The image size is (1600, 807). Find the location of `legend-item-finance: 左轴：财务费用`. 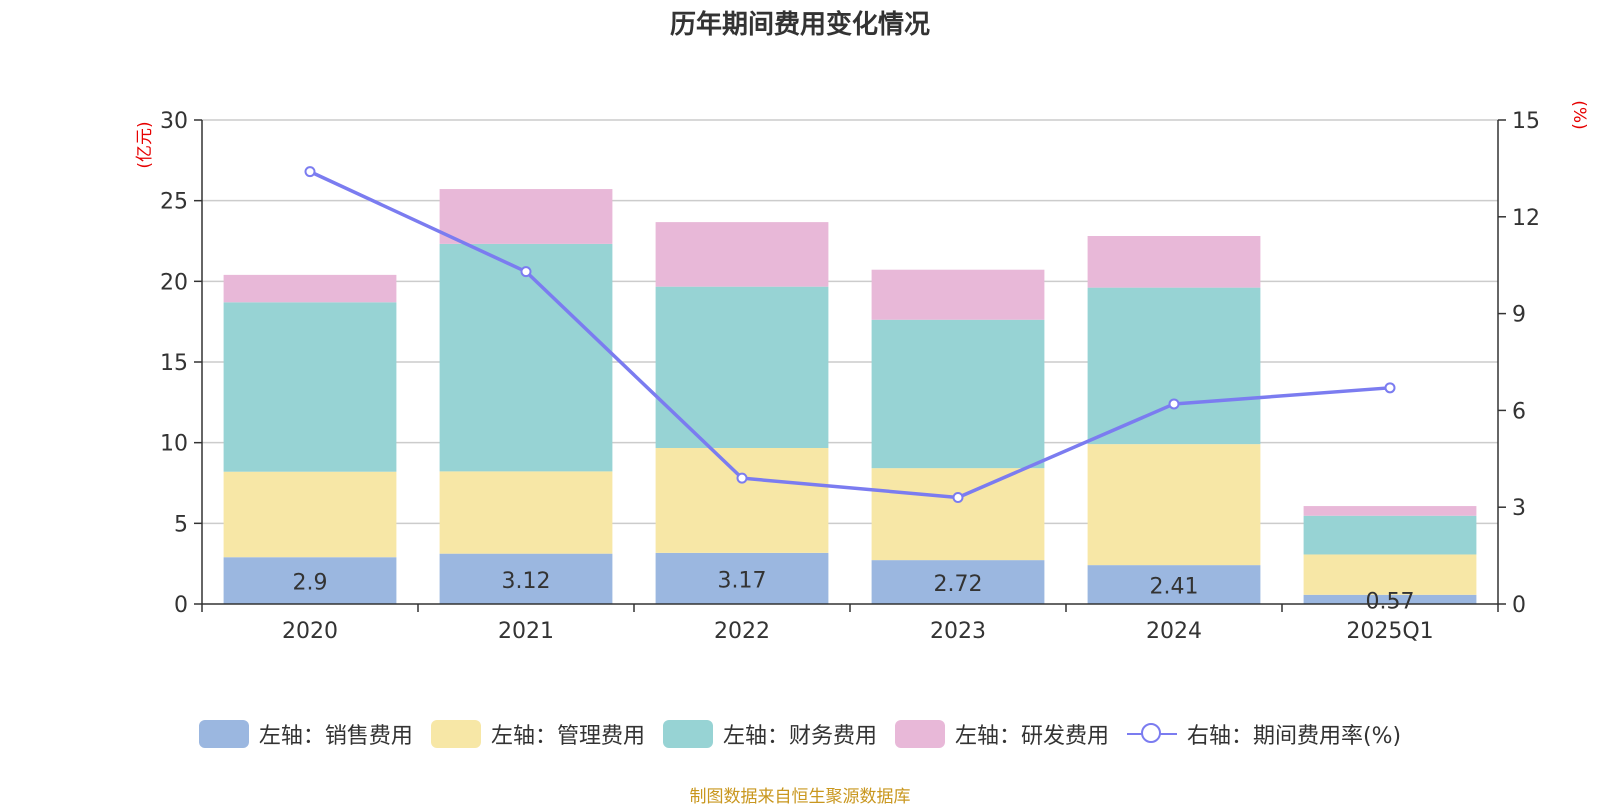

legend-item-finance: 左轴：财务费用 is located at coordinates (769, 734).